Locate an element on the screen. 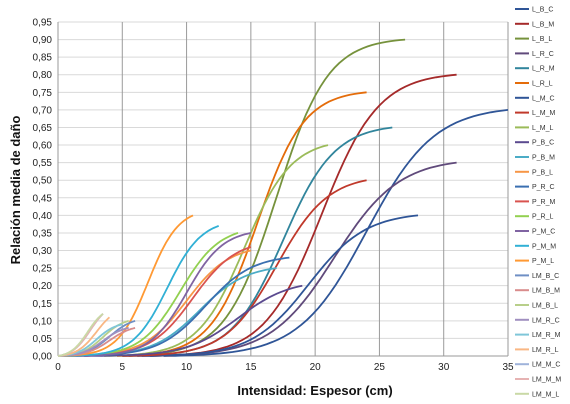  y-tick-label: 0,50 is located at coordinates (43, 181).